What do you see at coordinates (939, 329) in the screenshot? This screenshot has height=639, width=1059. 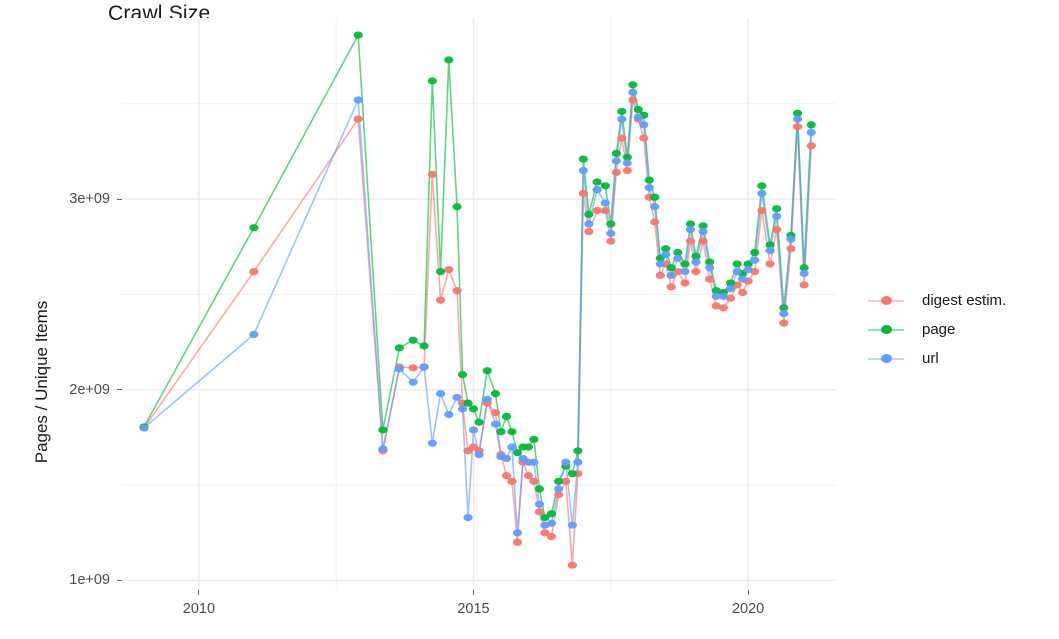 I see `legend-label-page: page` at bounding box center [939, 329].